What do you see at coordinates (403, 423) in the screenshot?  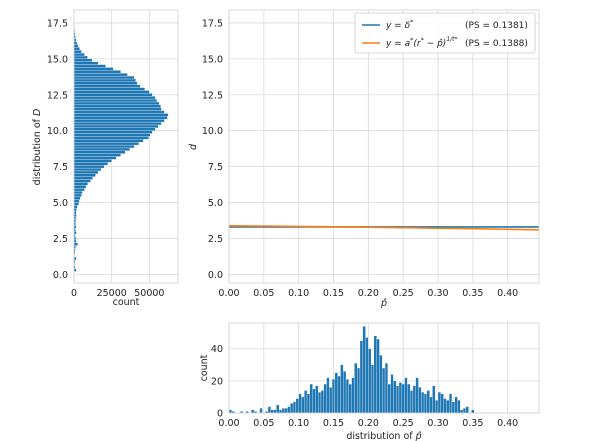 I see `bottom-x-tick-label: 0.25` at bounding box center [403, 423].